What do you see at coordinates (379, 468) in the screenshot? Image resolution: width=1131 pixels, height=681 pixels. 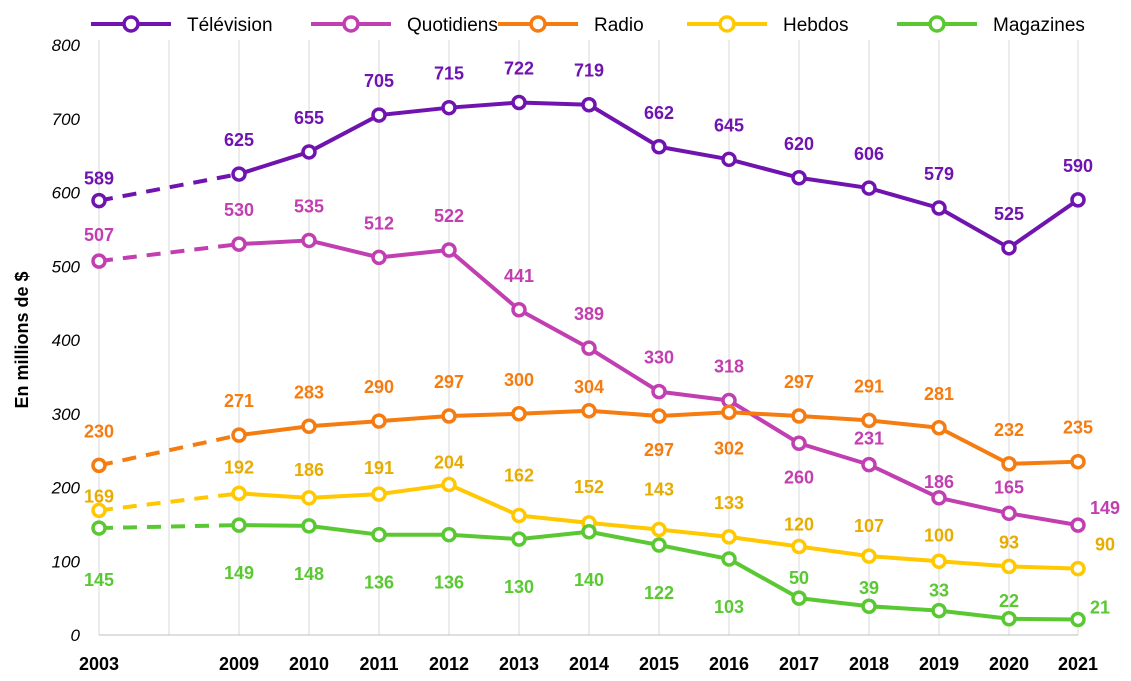 I see `data-label: 191` at bounding box center [379, 468].